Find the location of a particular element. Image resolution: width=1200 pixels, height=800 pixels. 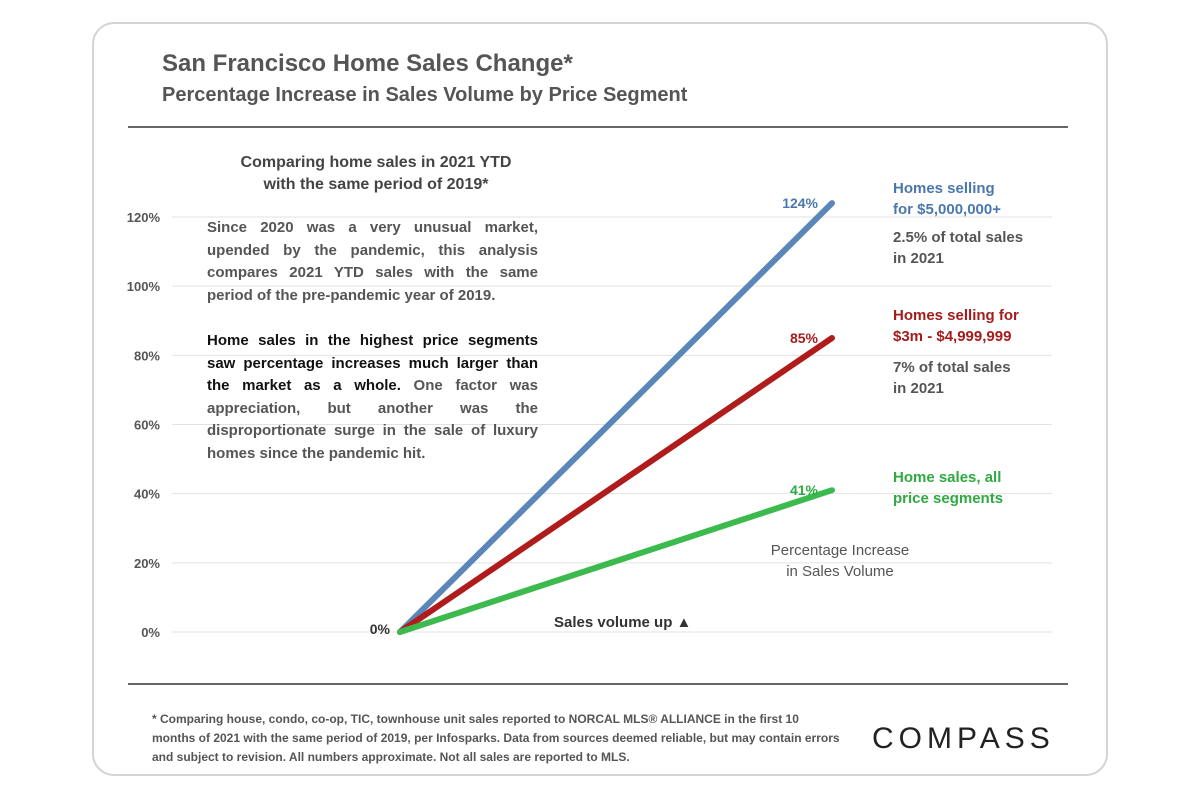

y-tick-label: 0% is located at coordinates (150, 632).